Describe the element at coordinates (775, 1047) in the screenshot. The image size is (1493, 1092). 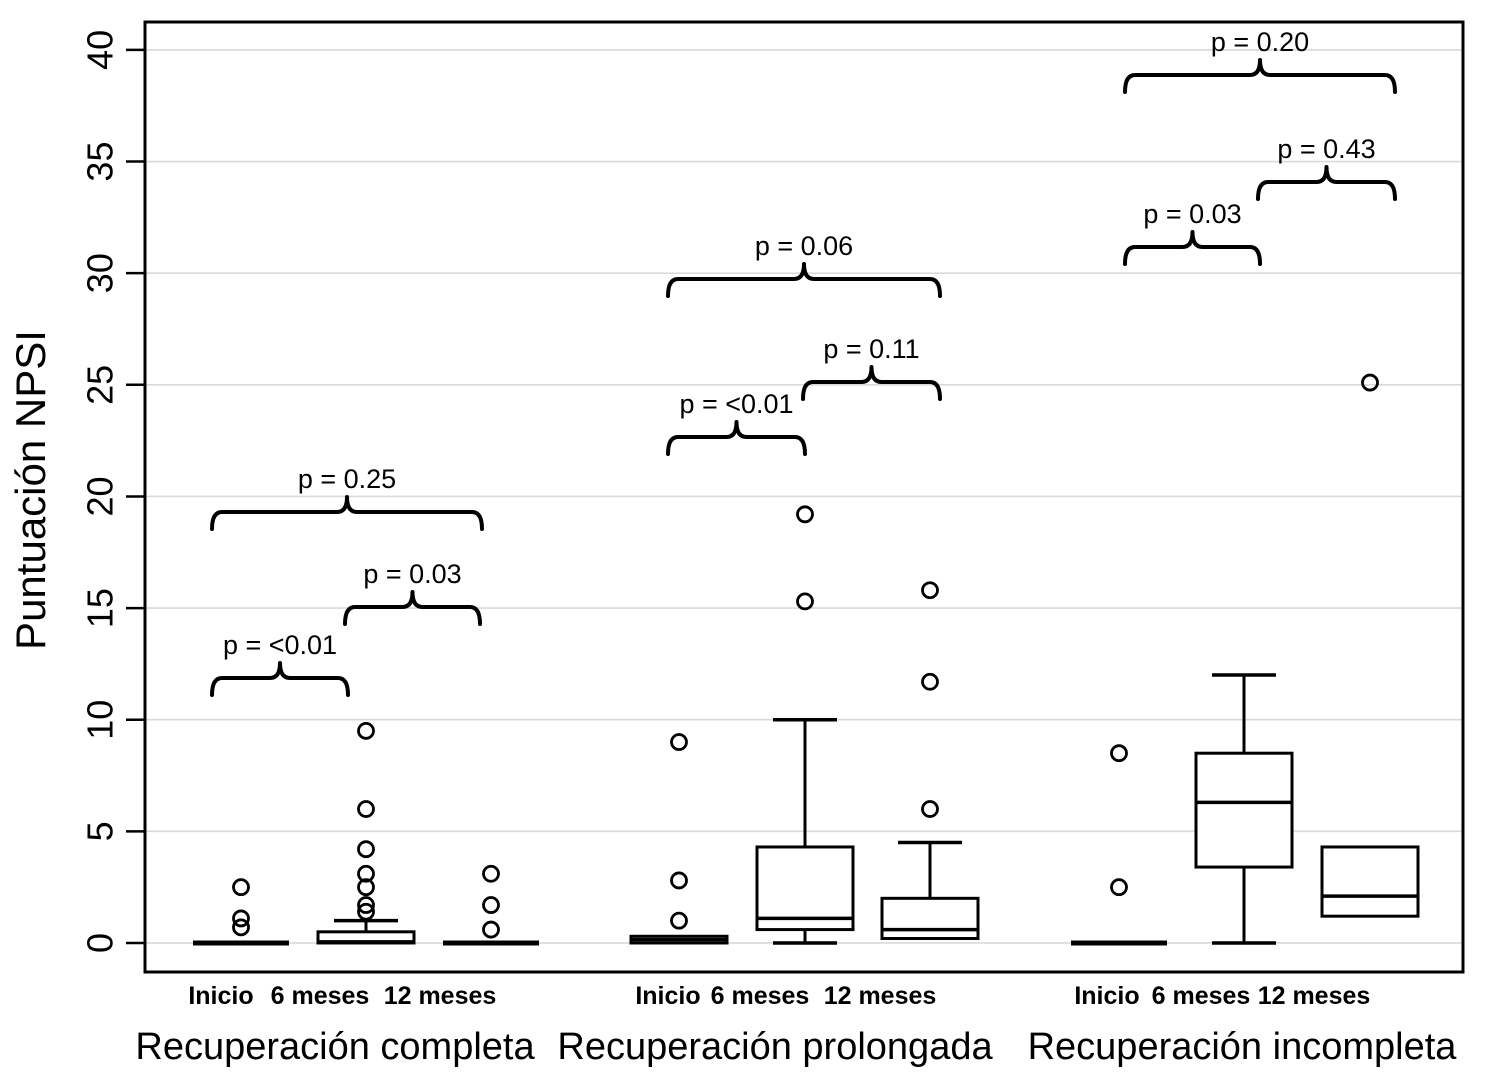
I see `group-label: Recuperación prolongada` at that location.